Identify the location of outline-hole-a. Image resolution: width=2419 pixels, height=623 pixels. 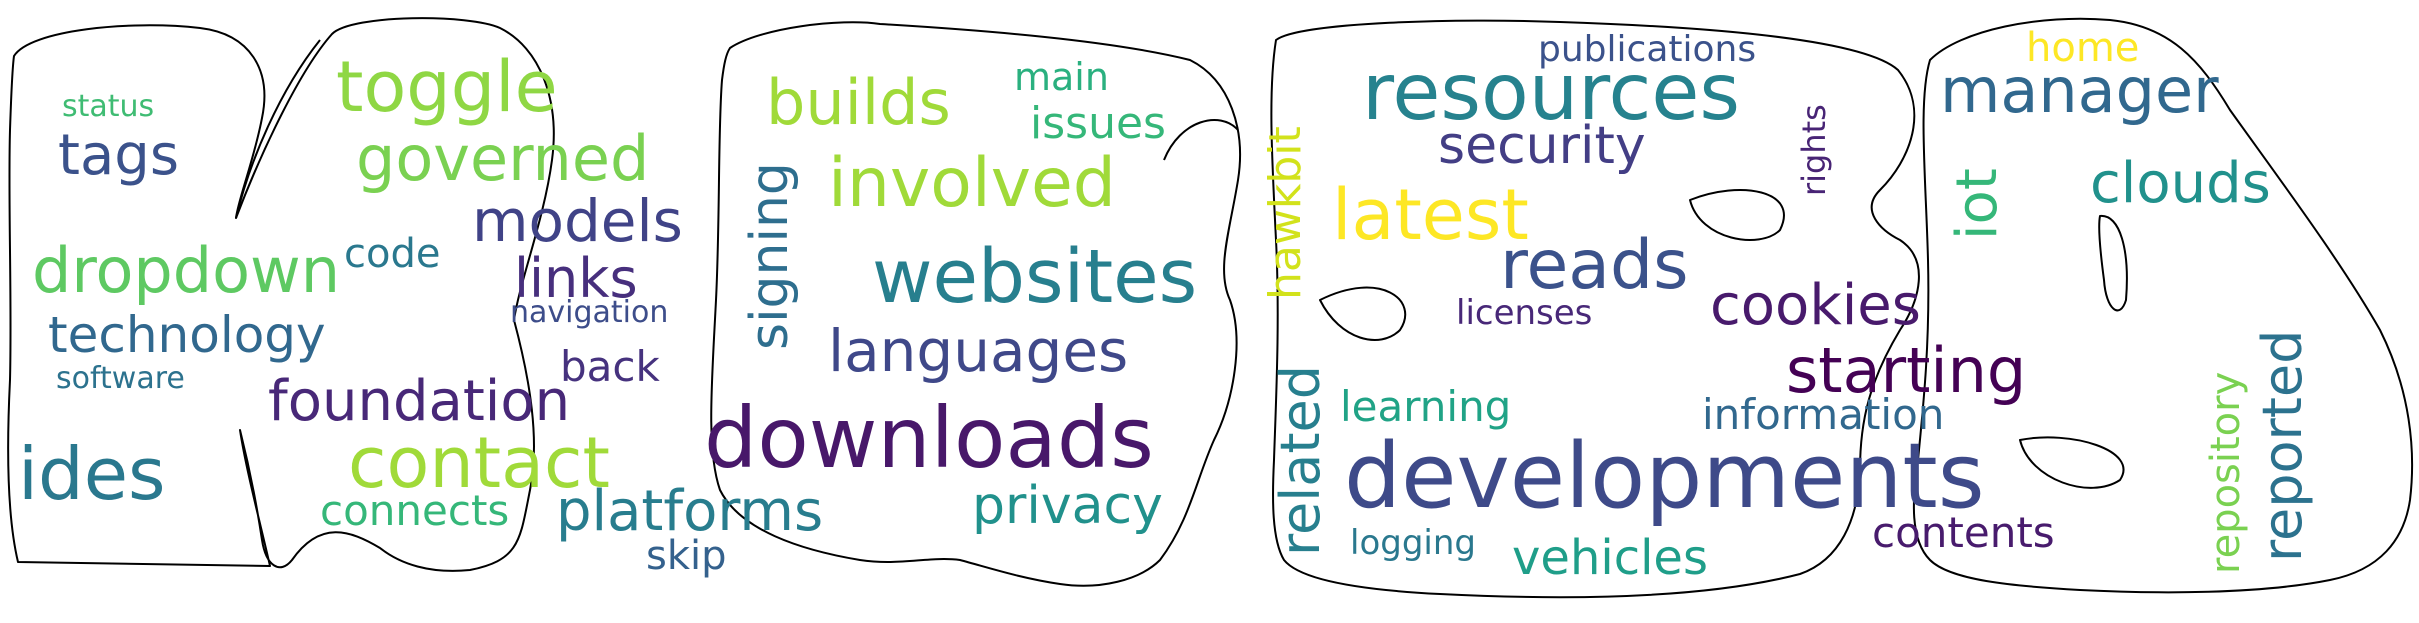
(2072, 462).